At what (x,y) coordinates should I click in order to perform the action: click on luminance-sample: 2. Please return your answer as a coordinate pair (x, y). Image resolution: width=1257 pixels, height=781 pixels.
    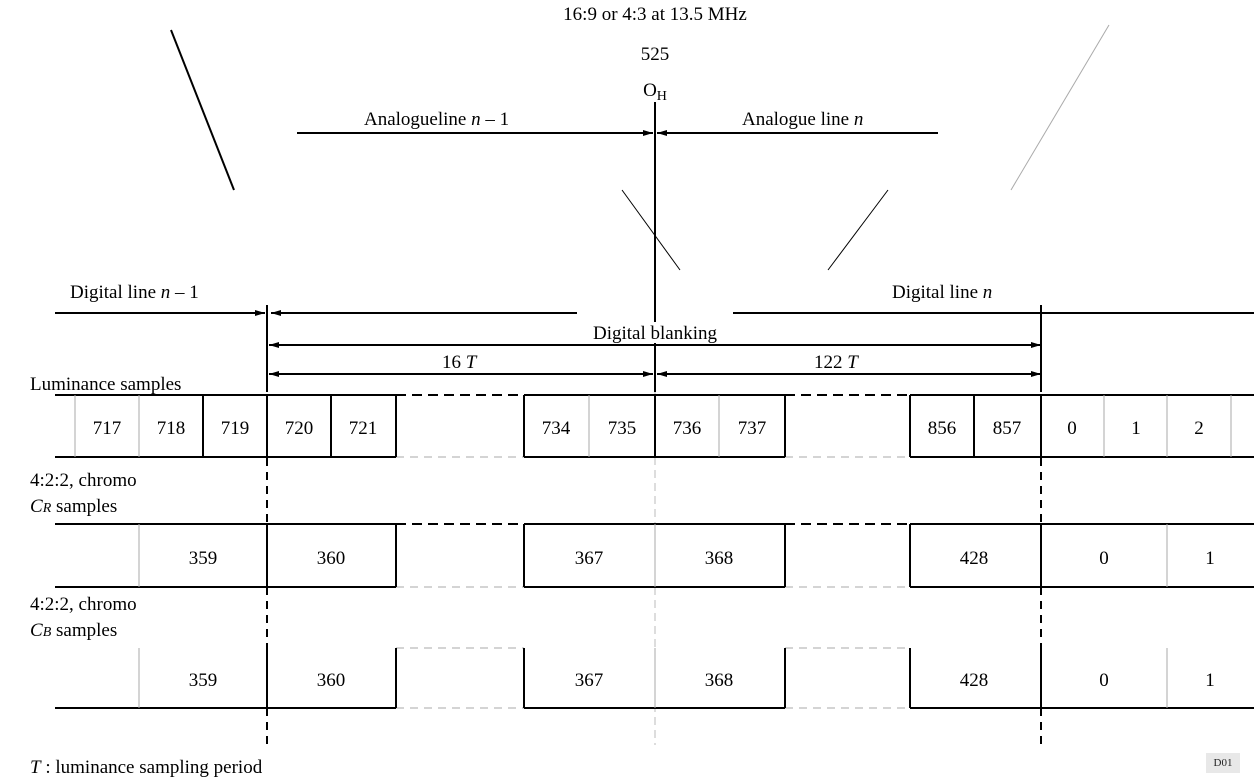
    Looking at the image, I should click on (1199, 428).